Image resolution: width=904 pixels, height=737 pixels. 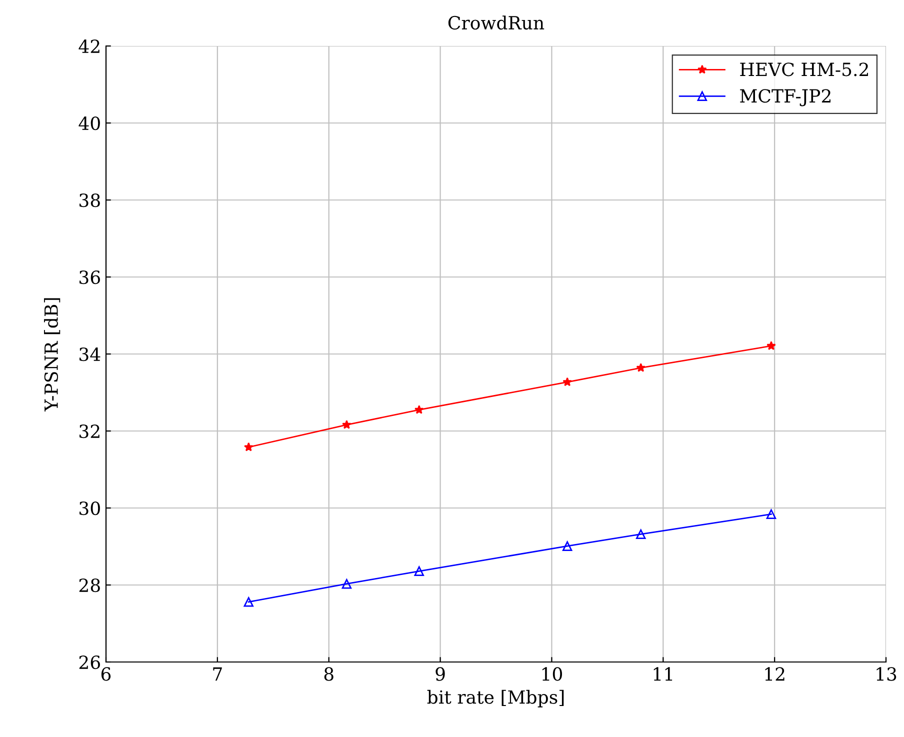 What do you see at coordinates (495, 699) in the screenshot?
I see `x-axis-title: bit rate [Mbps]` at bounding box center [495, 699].